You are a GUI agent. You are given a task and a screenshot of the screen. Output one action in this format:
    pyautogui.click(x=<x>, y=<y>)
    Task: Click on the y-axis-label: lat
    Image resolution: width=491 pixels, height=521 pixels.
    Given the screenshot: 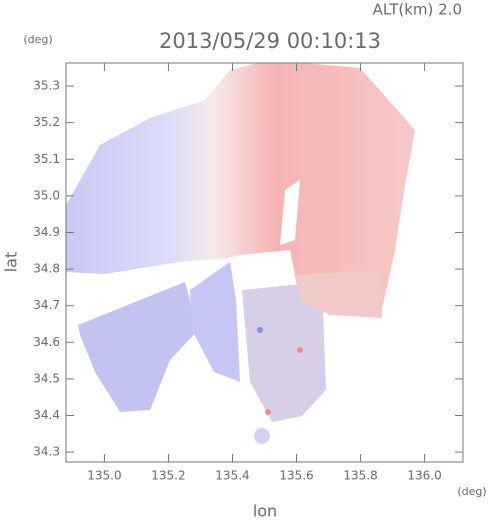 What is the action you would take?
    pyautogui.click(x=11, y=262)
    